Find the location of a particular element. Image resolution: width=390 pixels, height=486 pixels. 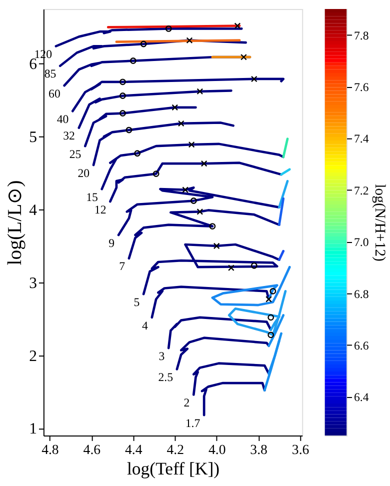

series-label: 4 is located at coordinates (145, 325).